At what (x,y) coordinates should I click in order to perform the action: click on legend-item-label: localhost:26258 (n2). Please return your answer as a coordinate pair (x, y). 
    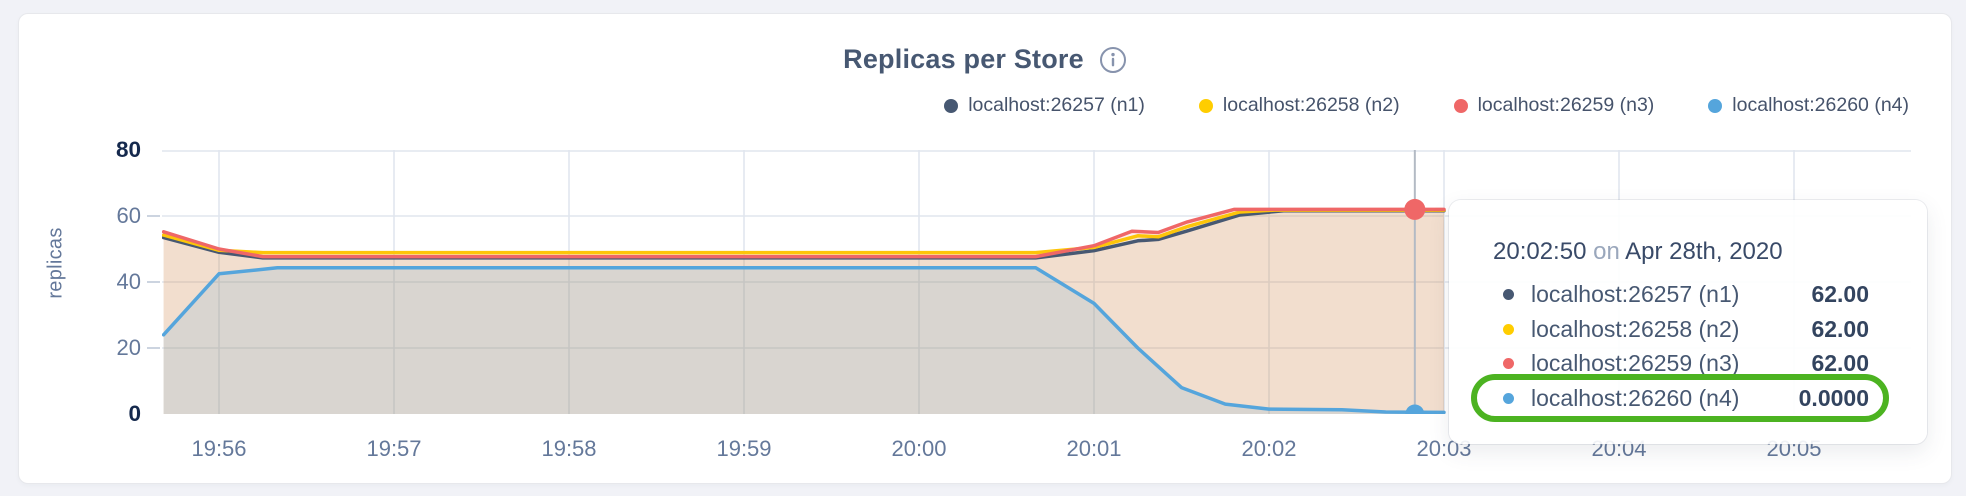
    Looking at the image, I should click on (1311, 105).